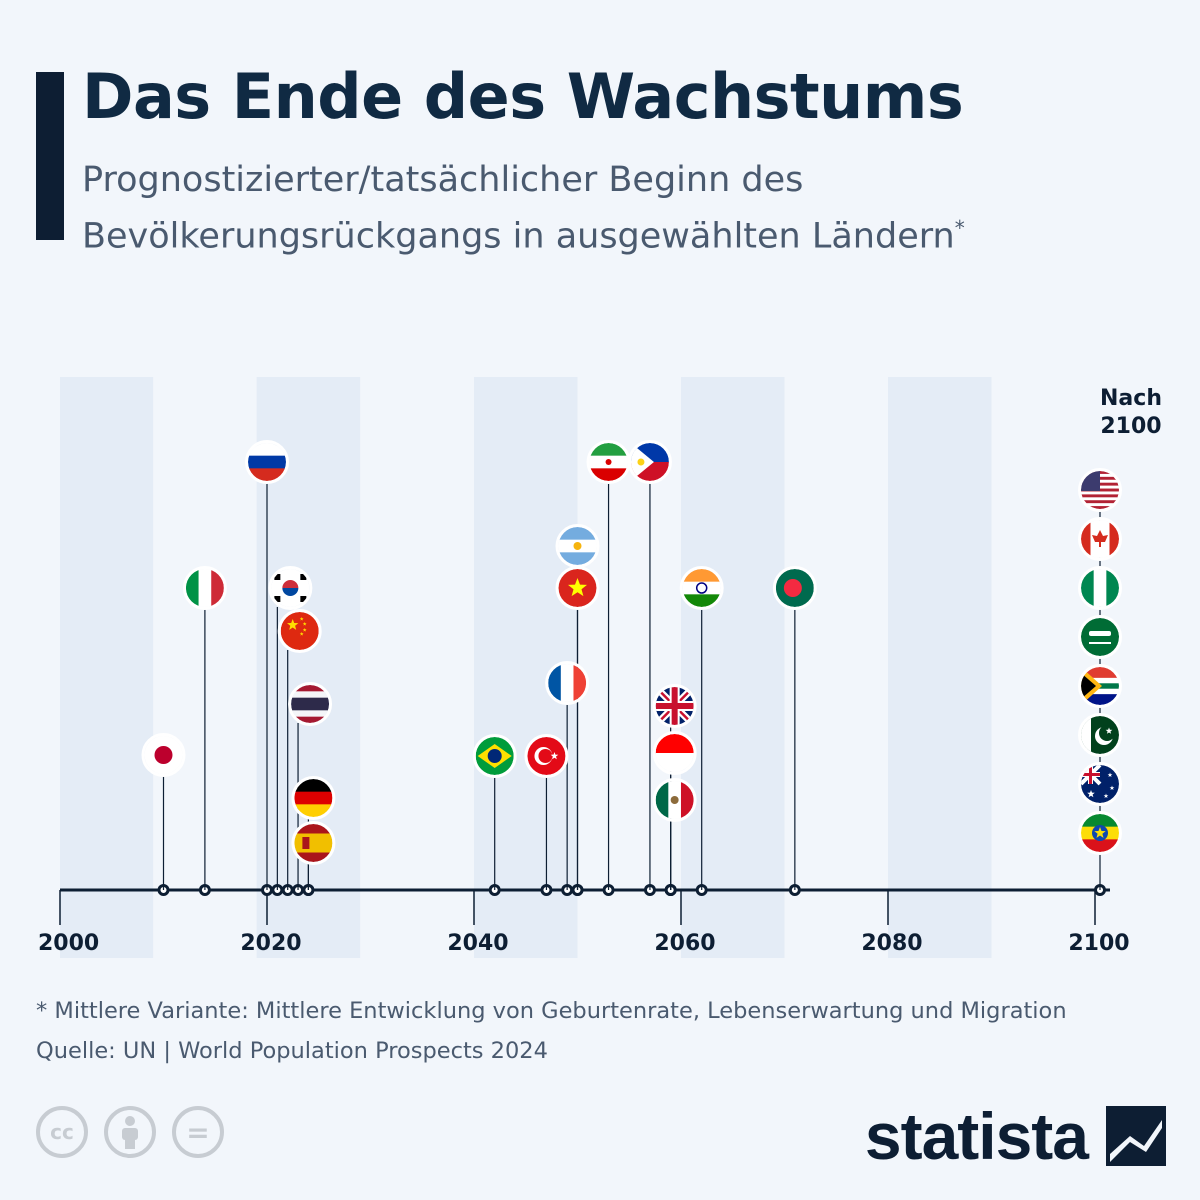  Describe the element at coordinates (684, 943) in the screenshot. I see `x-tick-label: 2060` at that location.